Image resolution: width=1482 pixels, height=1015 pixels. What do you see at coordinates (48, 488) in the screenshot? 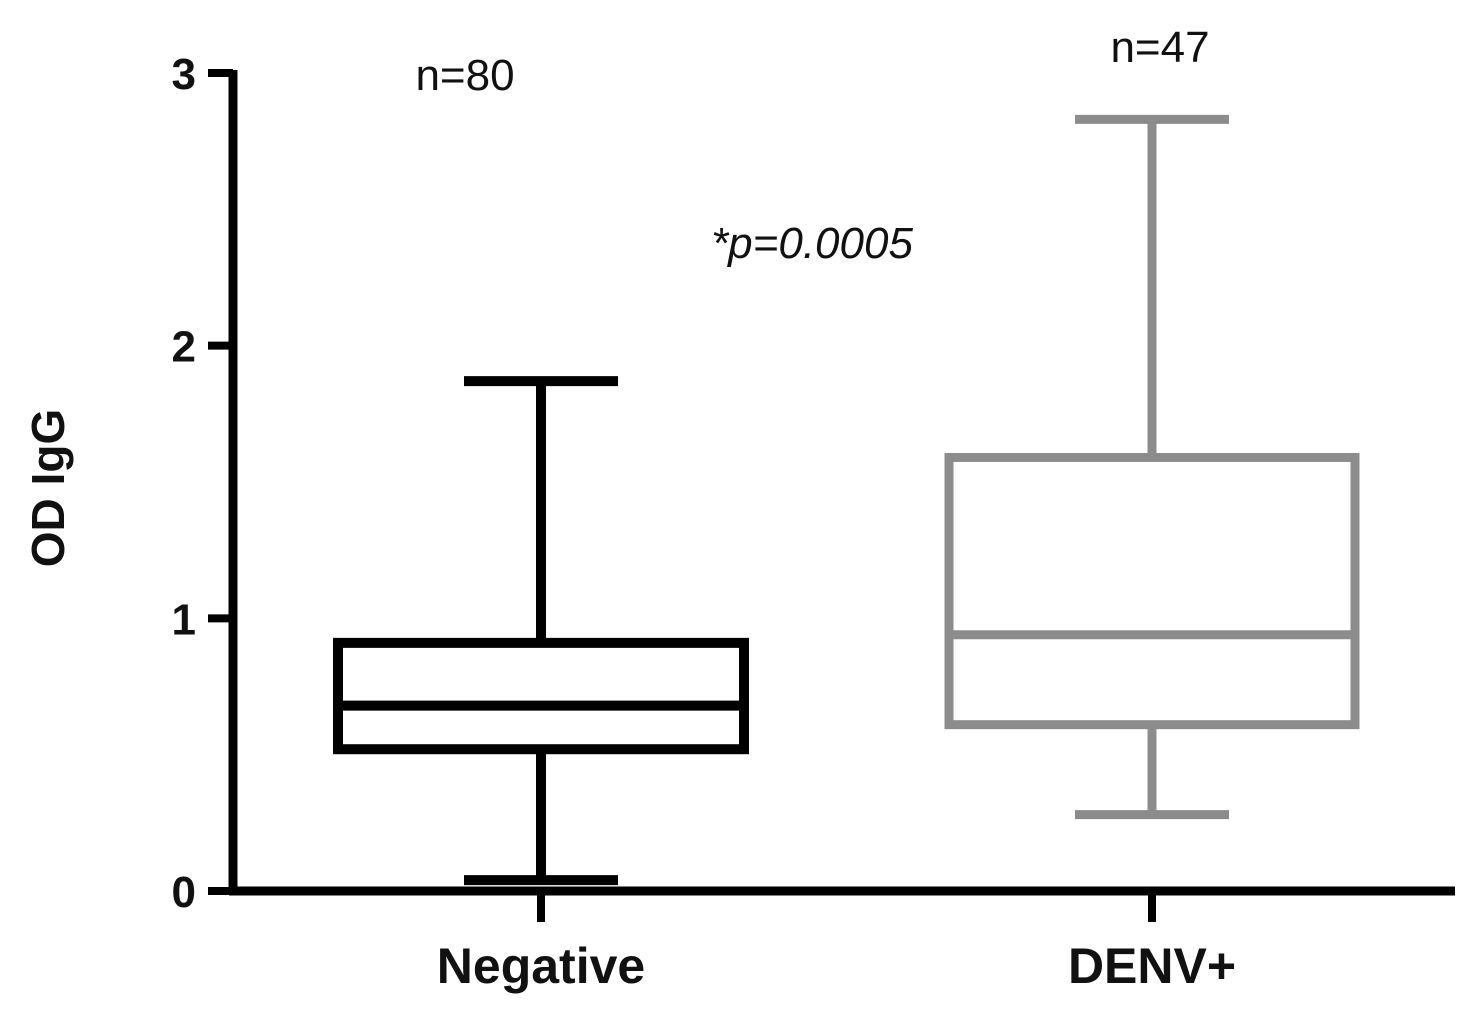
I see `y-axis-title: OD IgG` at bounding box center [48, 488].